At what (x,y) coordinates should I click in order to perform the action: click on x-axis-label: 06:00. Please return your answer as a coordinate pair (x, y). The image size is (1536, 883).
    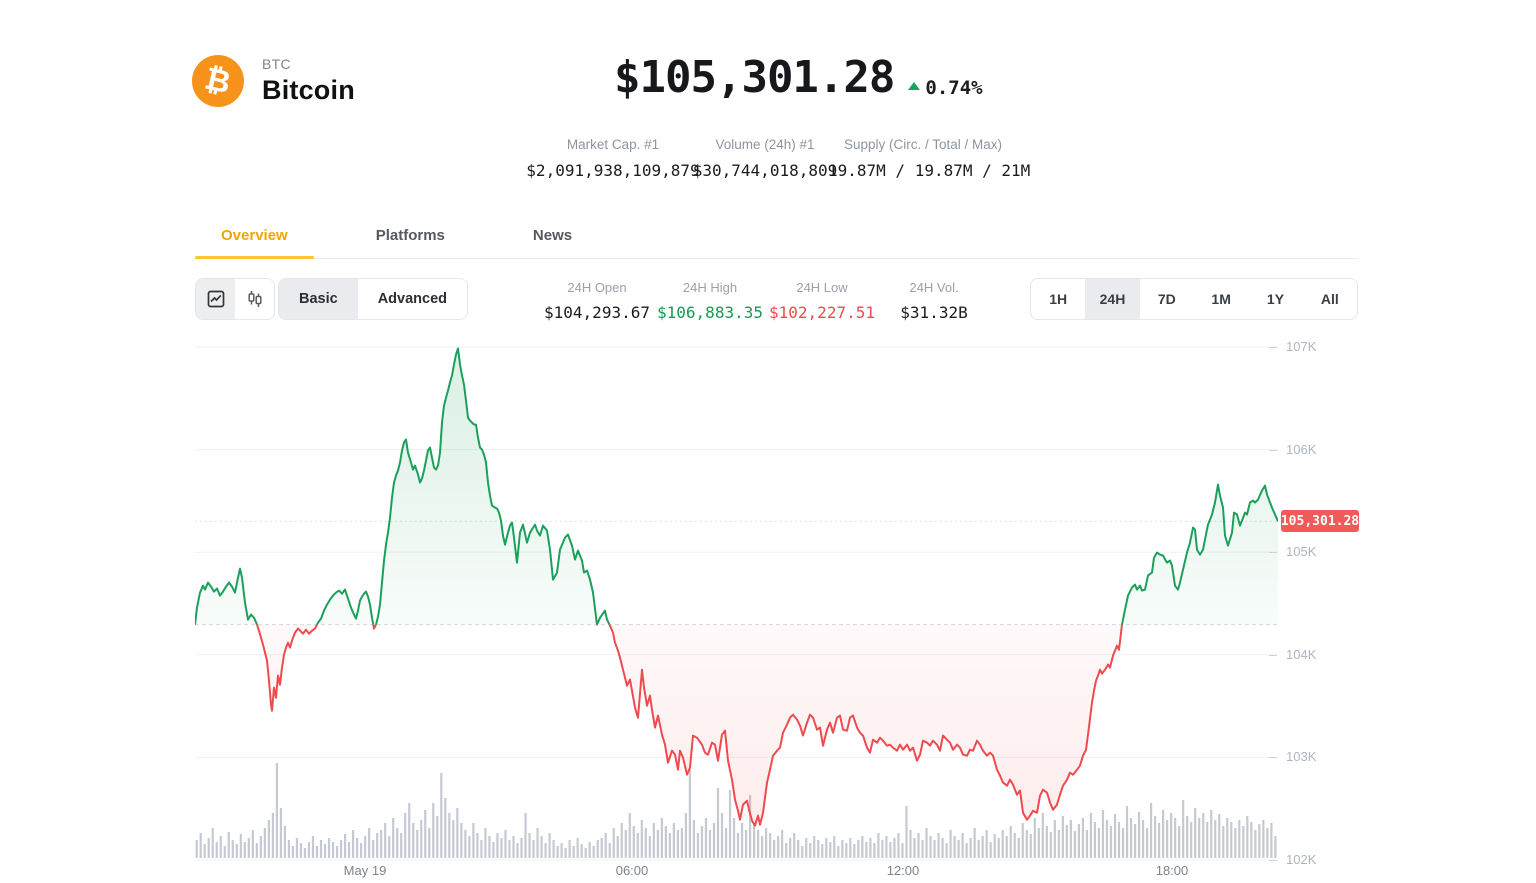
    Looking at the image, I should click on (632, 870).